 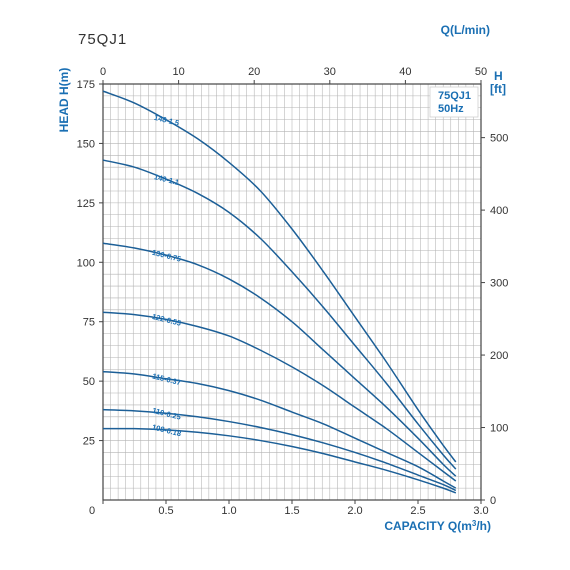 I want to click on x2-tick-label: 10, so click(x=178, y=72).